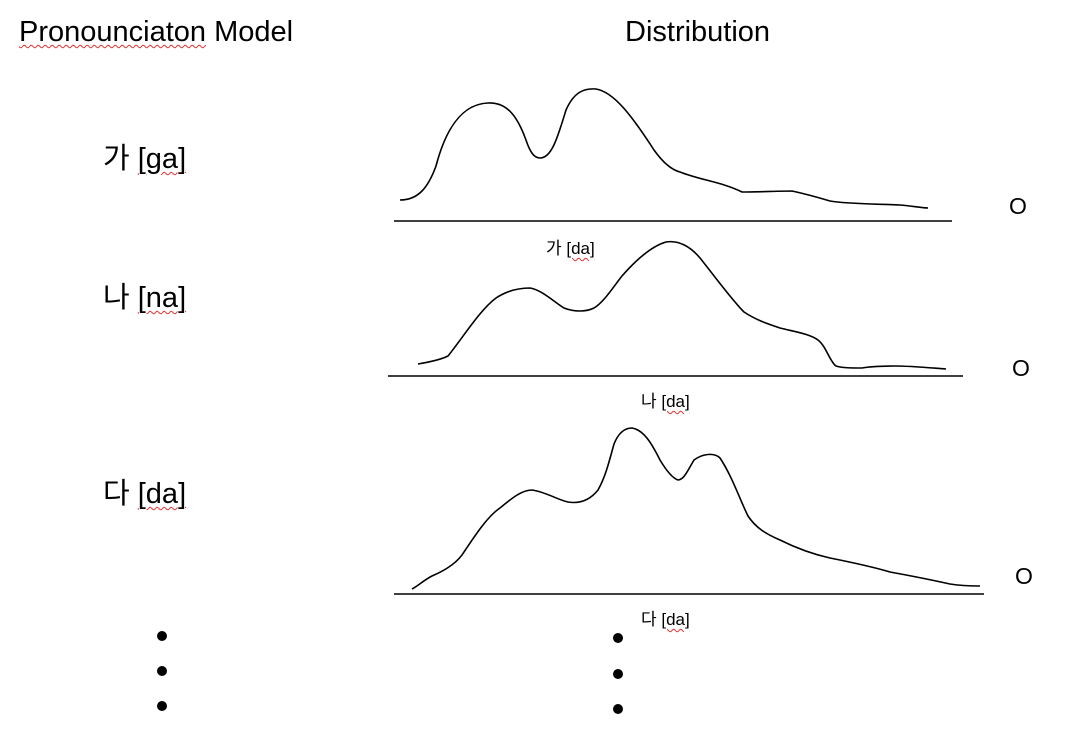 The height and width of the screenshot is (742, 1072). Describe the element at coordinates (696, 508) in the screenshot. I see `density-curve-da` at that location.